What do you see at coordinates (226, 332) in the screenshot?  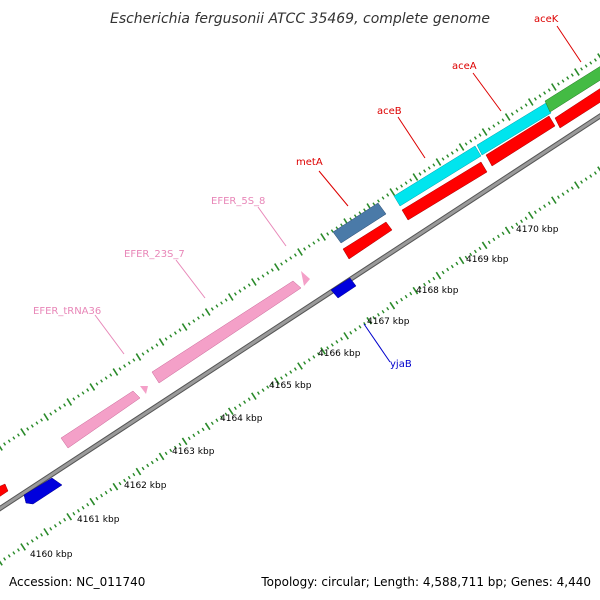 I see `gene-feature-rrna-23s` at bounding box center [226, 332].